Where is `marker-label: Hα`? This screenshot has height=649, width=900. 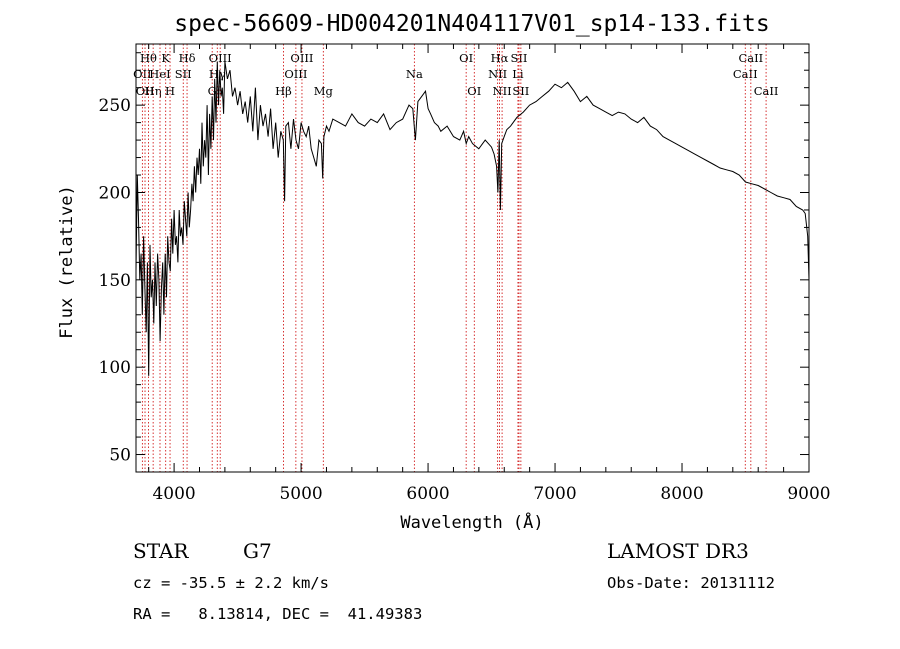
marker-label: Hα is located at coordinates (500, 58).